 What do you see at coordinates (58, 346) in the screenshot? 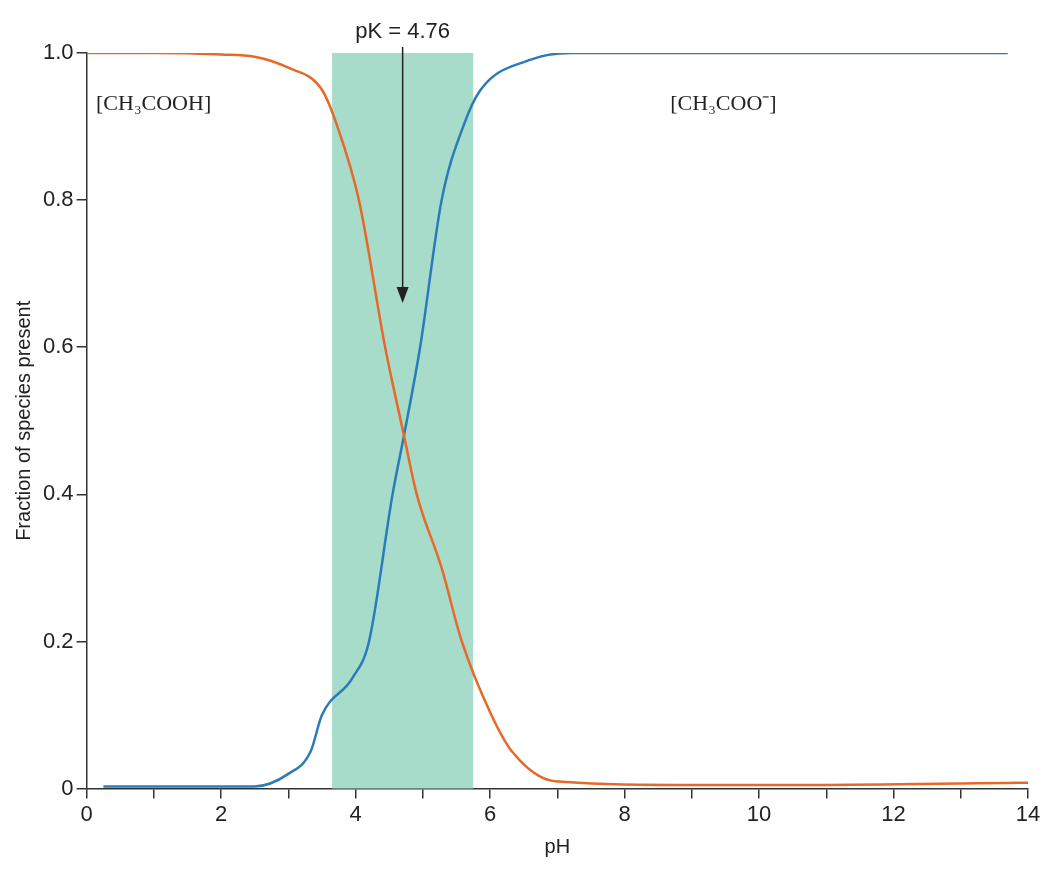
I see `y-tick-label: 0.6` at bounding box center [58, 346].